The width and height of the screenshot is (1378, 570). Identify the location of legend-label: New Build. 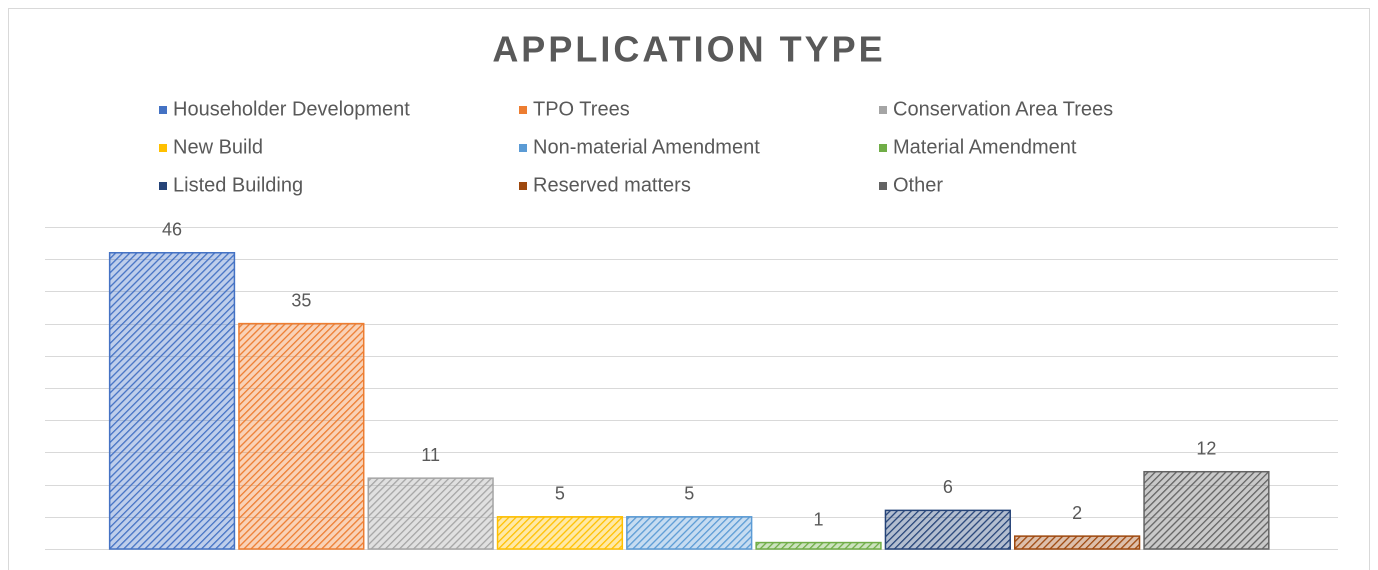
(218, 147).